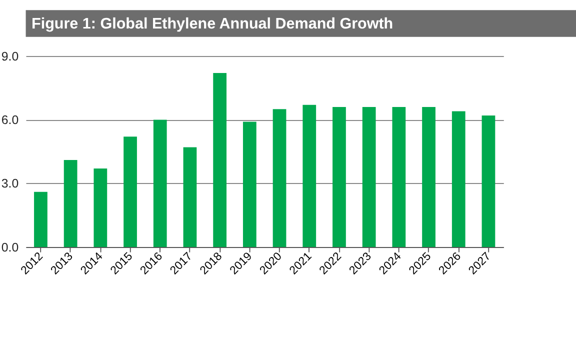 The height and width of the screenshot is (338, 576). I want to click on chart-title: Figure 1: Global Ethylene Annual Demand Growth, so click(213, 23).